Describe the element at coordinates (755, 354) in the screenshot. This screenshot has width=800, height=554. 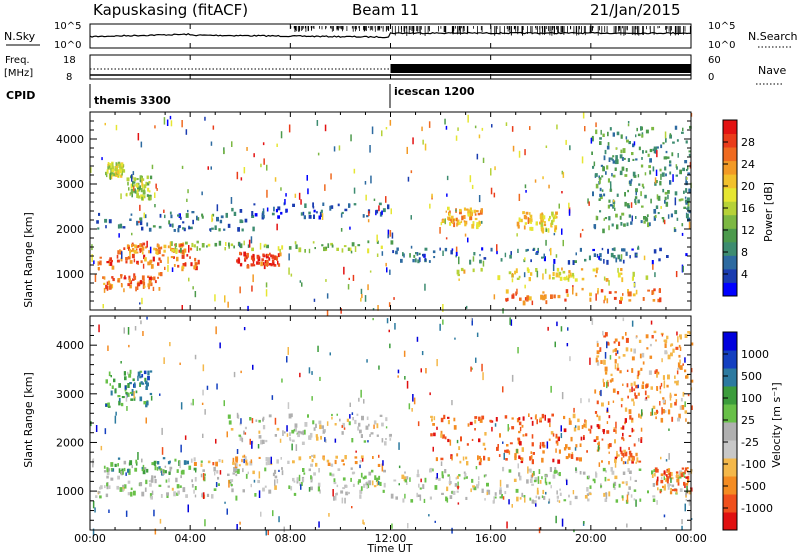
I see `colorbar-tick-label: 1000` at that location.